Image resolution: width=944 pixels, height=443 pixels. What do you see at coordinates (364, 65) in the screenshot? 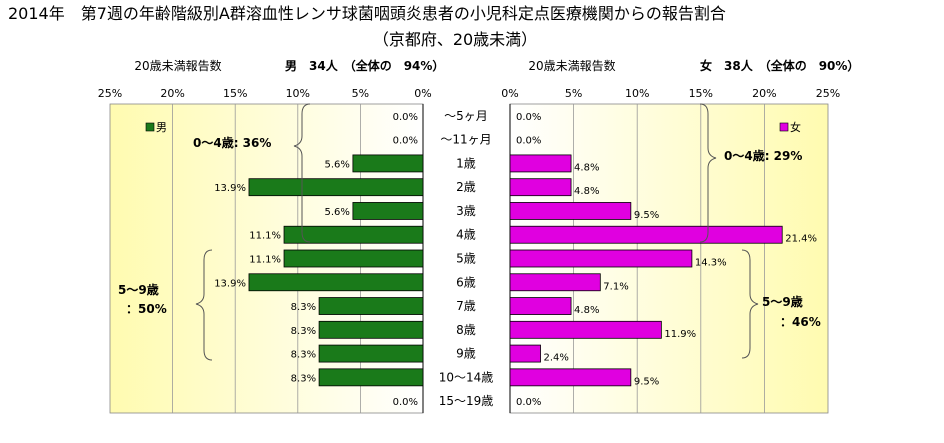
I see `male-summary: 男 34人 （全体の 94%）` at bounding box center [364, 65].